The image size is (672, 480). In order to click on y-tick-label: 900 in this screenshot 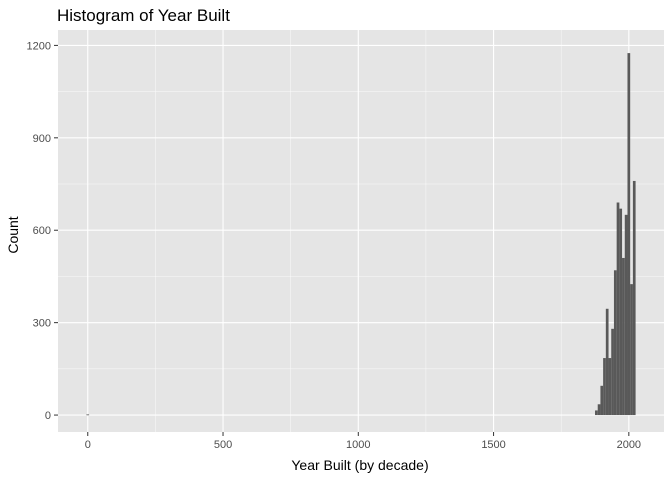, I will do `click(42, 139)`.